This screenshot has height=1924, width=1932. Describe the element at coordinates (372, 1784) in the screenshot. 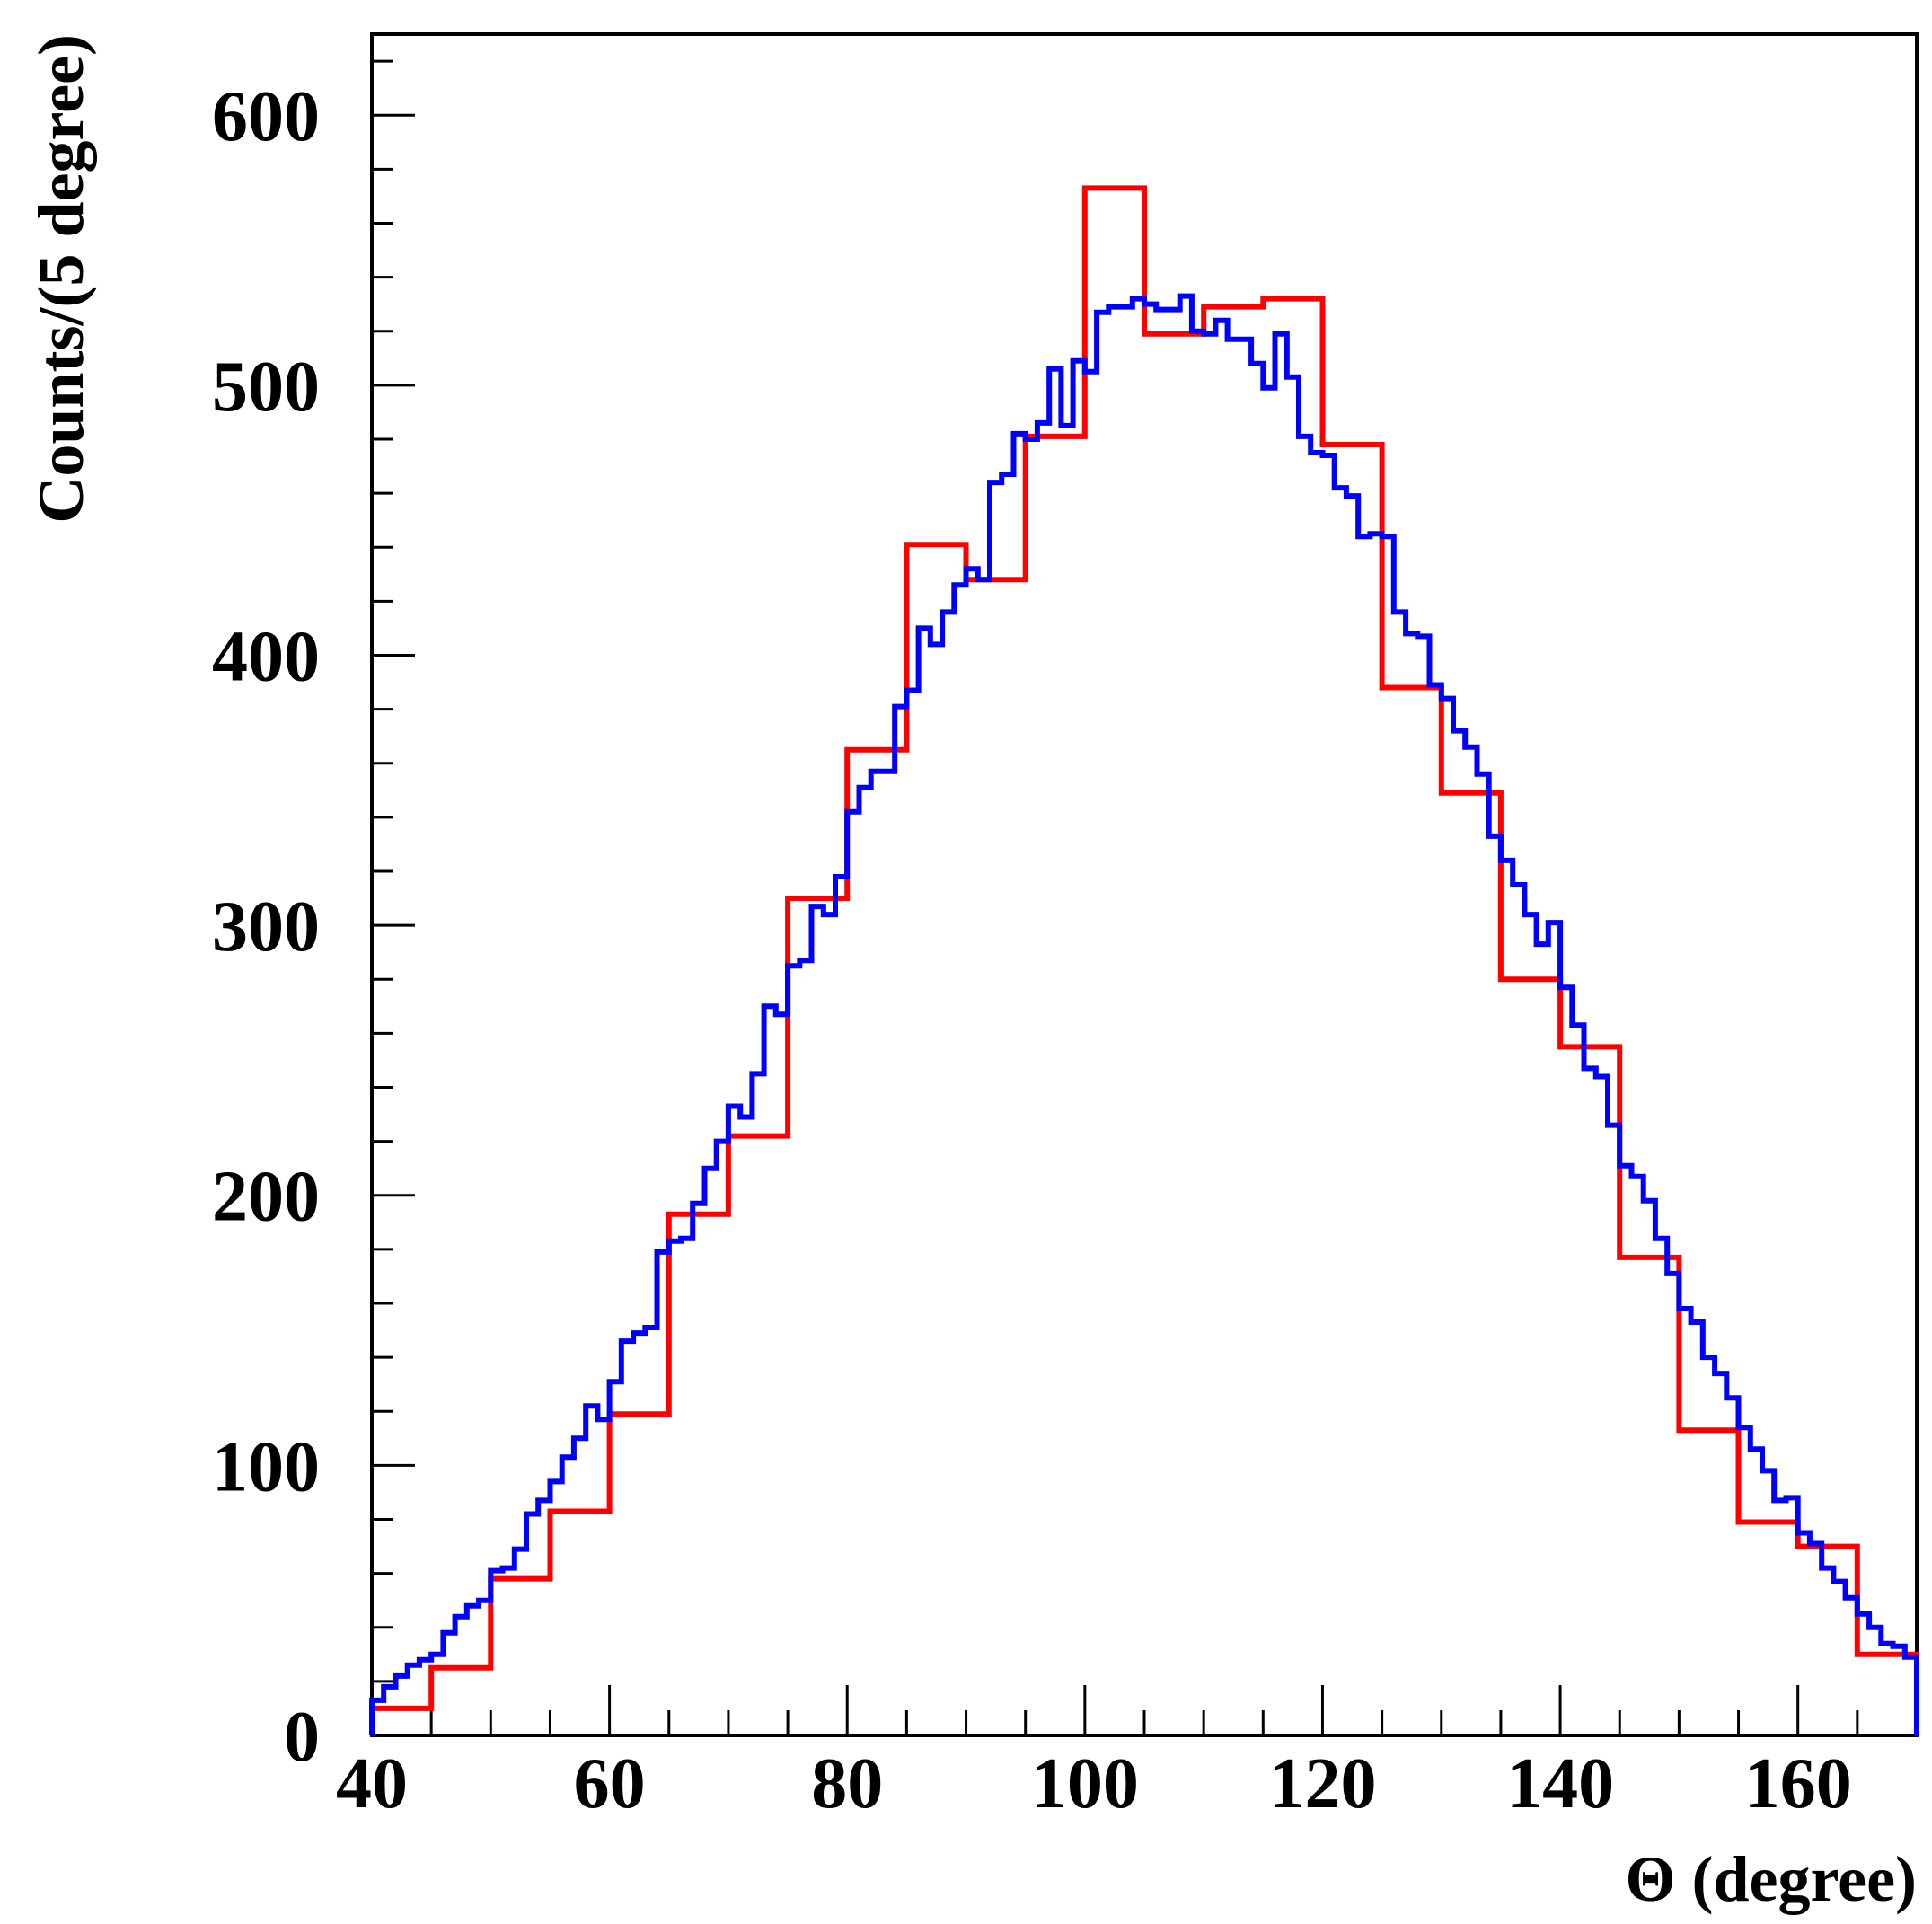

I see `x-tick-label: 40` at that location.